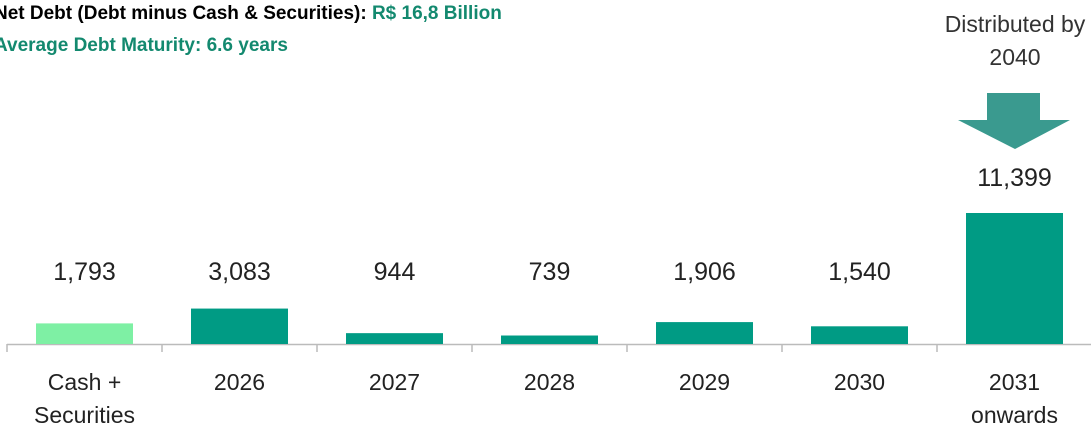 The height and width of the screenshot is (427, 1091). I want to click on chart-subtitle: Average Debt Maturity: 6.6 years, so click(144, 45).